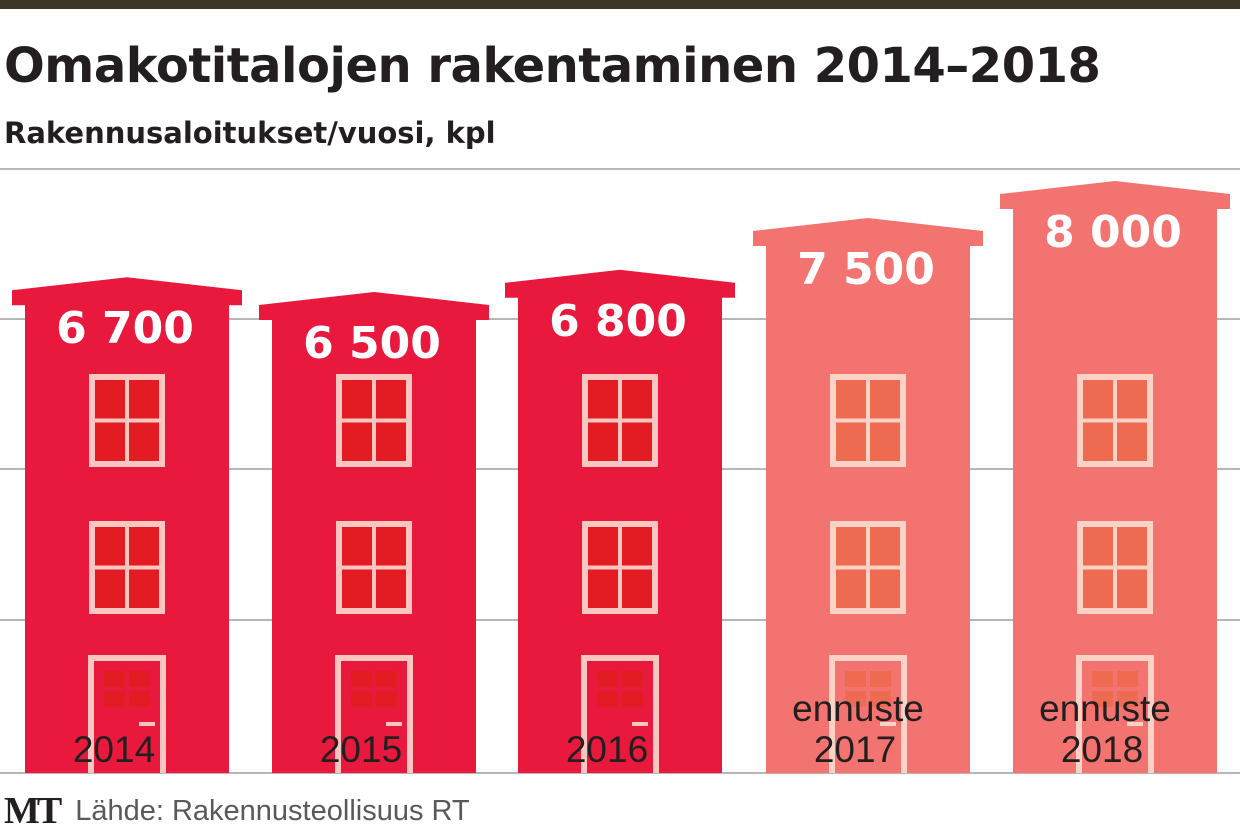 The height and width of the screenshot is (840, 1240). What do you see at coordinates (272, 810) in the screenshot?
I see `source-text: Lähde: Rakennusteollisuus RT` at bounding box center [272, 810].